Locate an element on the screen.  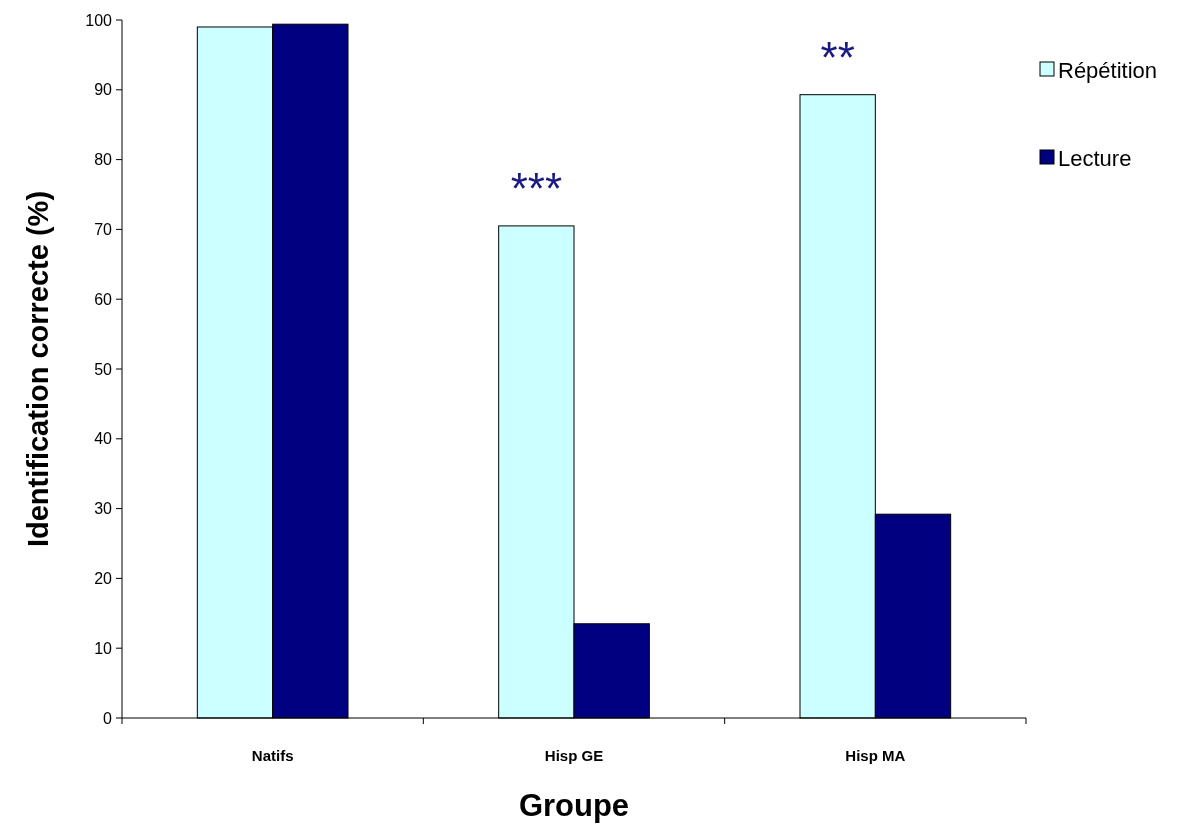
x-tick-label: Natifs is located at coordinates (272, 755).